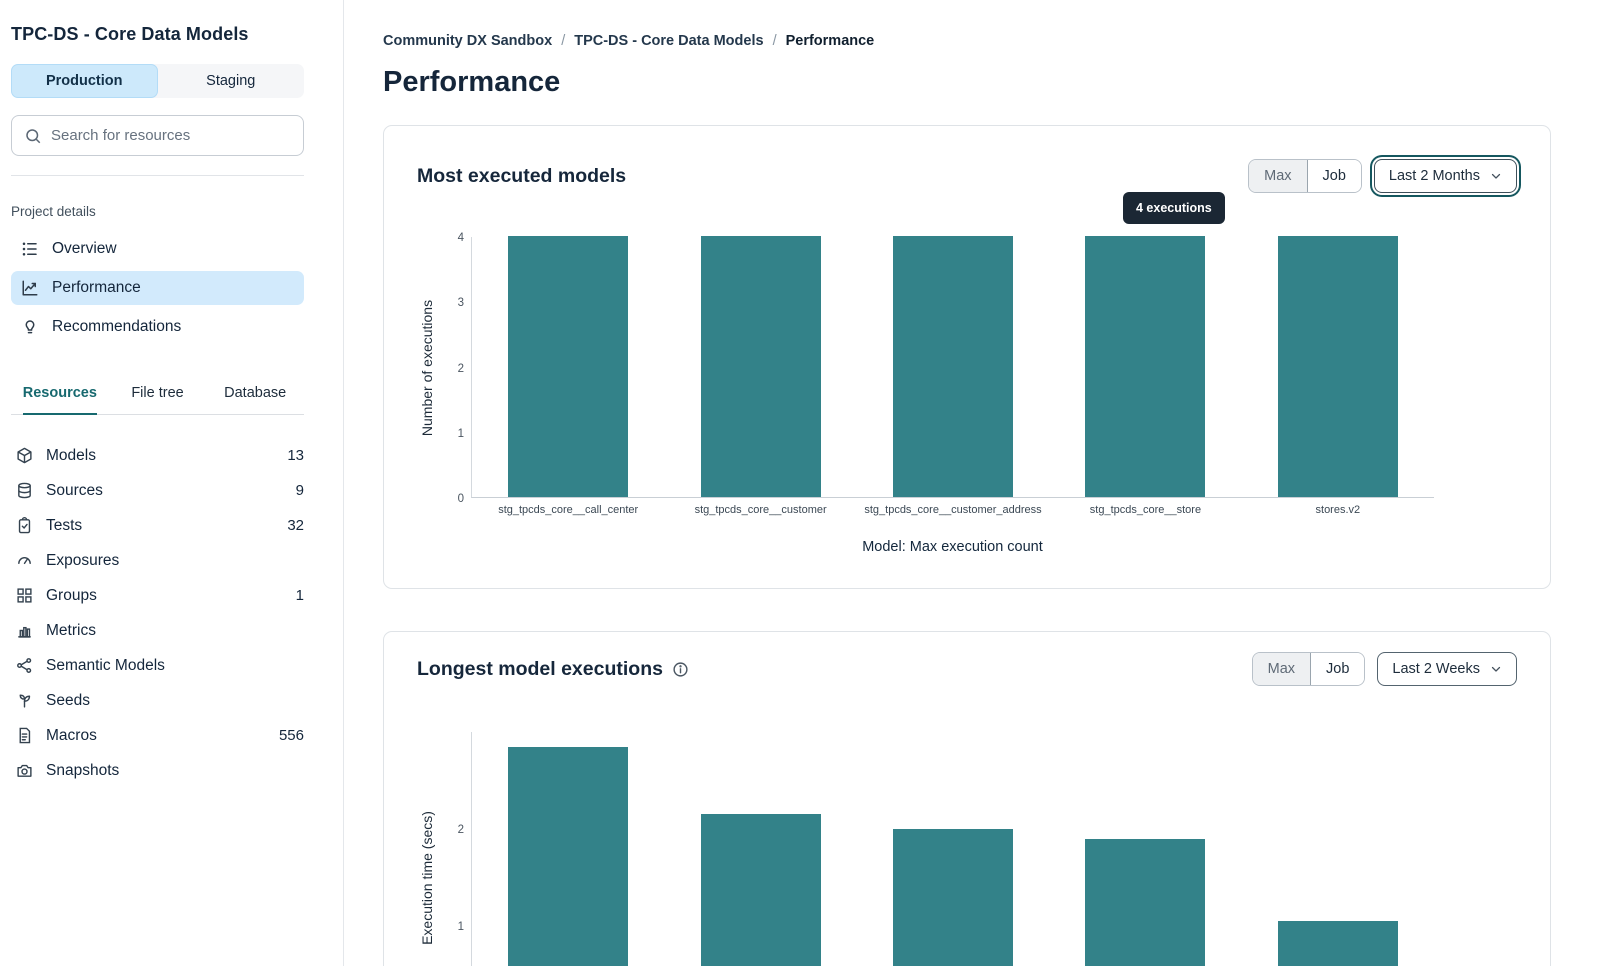 The height and width of the screenshot is (966, 1621). What do you see at coordinates (468, 41) in the screenshot?
I see `breadcrumb-account: Community DX Sandbox` at bounding box center [468, 41].